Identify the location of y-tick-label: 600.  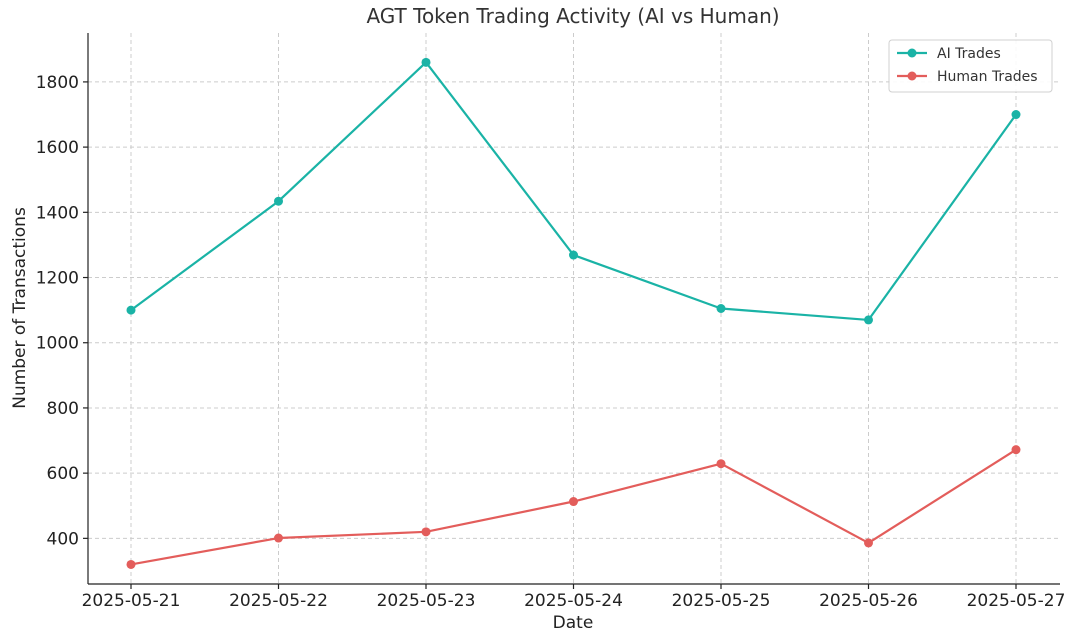
(63, 474).